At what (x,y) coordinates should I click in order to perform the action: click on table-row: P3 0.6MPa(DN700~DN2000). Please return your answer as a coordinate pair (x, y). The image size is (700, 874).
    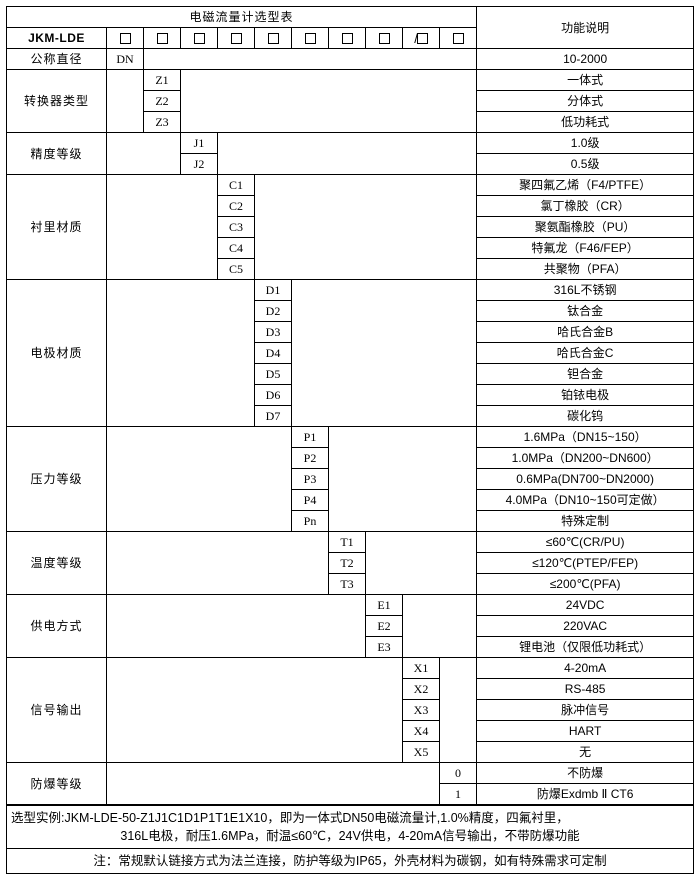
    Looking at the image, I should click on (351, 479).